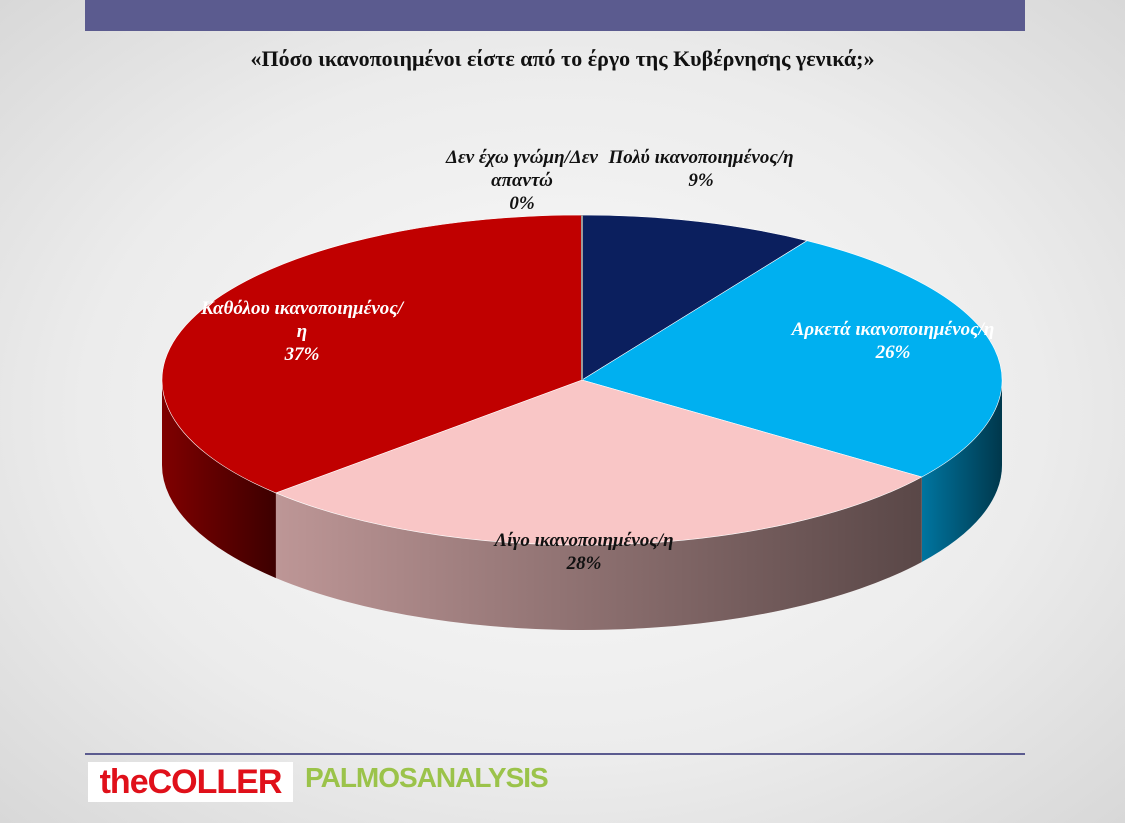 This screenshot has width=1125, height=823. I want to click on logo: theCOLLER, so click(190, 782).